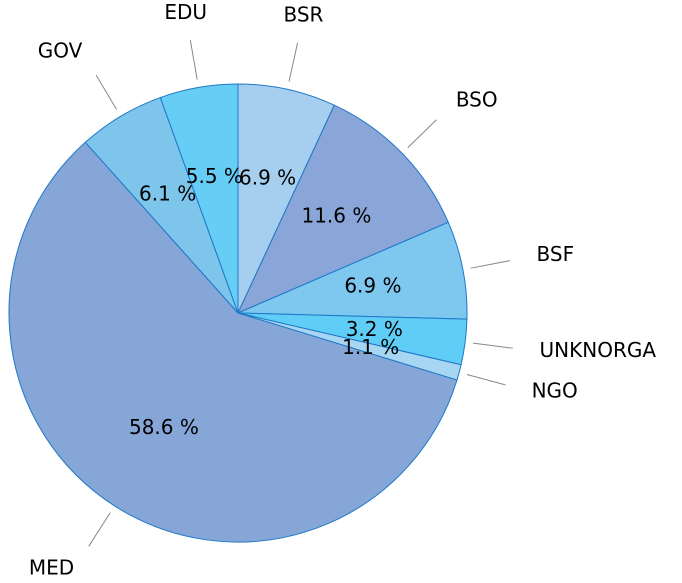 Image resolution: width=682 pixels, height=583 pixels. I want to click on slice-label: UNKNORGA, so click(598, 350).